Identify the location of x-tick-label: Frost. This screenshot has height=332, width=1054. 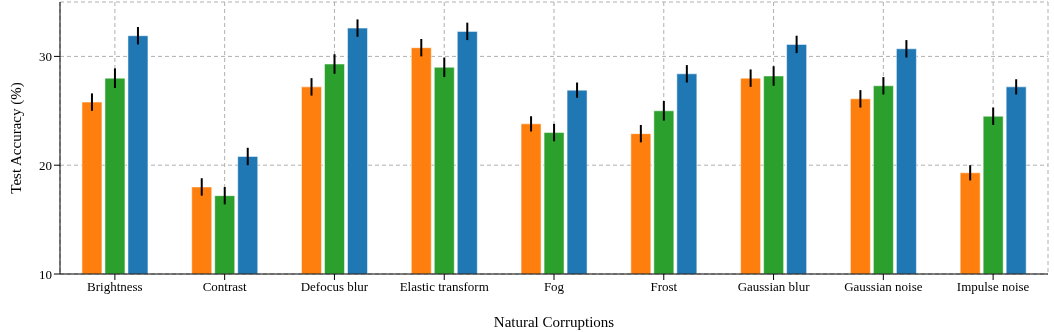
(664, 287).